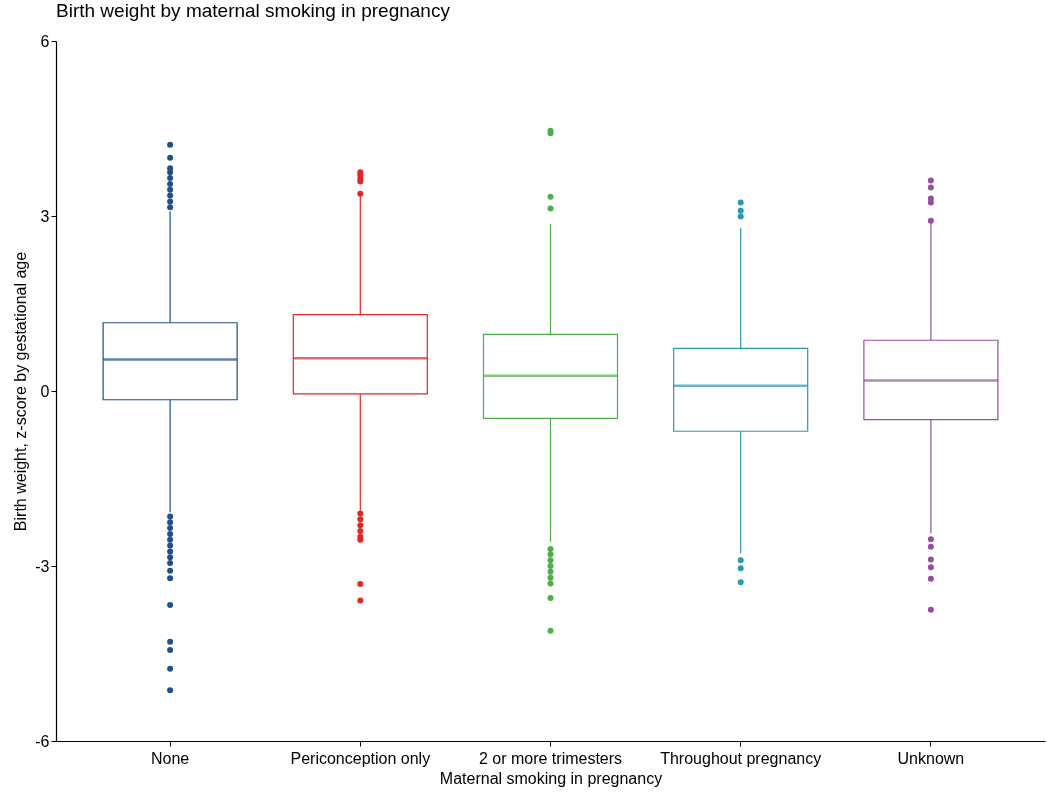 The height and width of the screenshot is (798, 1047). Describe the element at coordinates (551, 778) in the screenshot. I see `x-axis-title: Maternal smoking in pregnancy` at that location.